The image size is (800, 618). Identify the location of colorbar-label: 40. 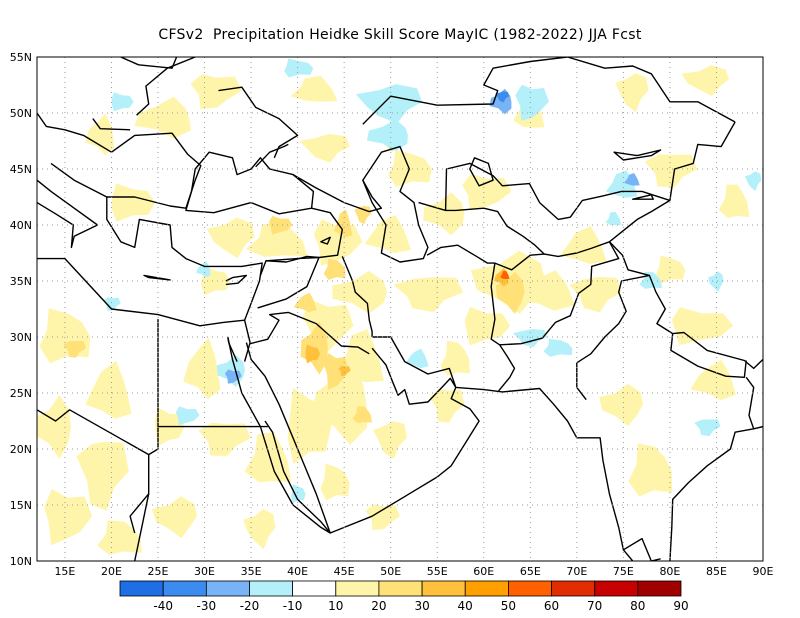
(465, 606).